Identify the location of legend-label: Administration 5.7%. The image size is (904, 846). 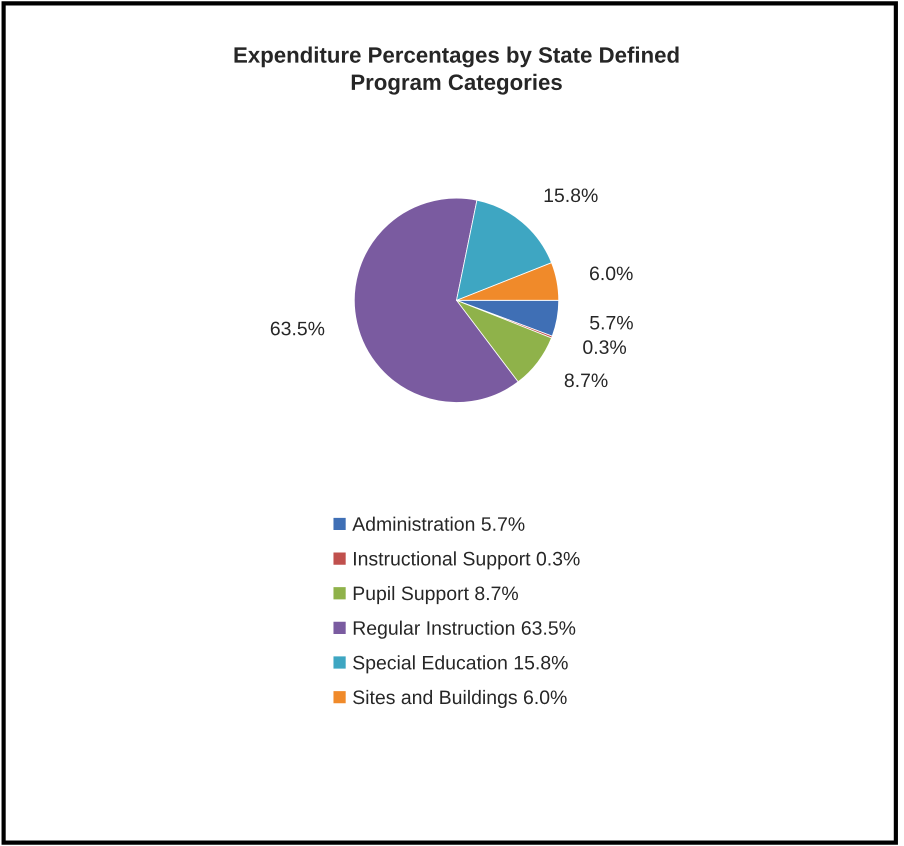
(438, 523).